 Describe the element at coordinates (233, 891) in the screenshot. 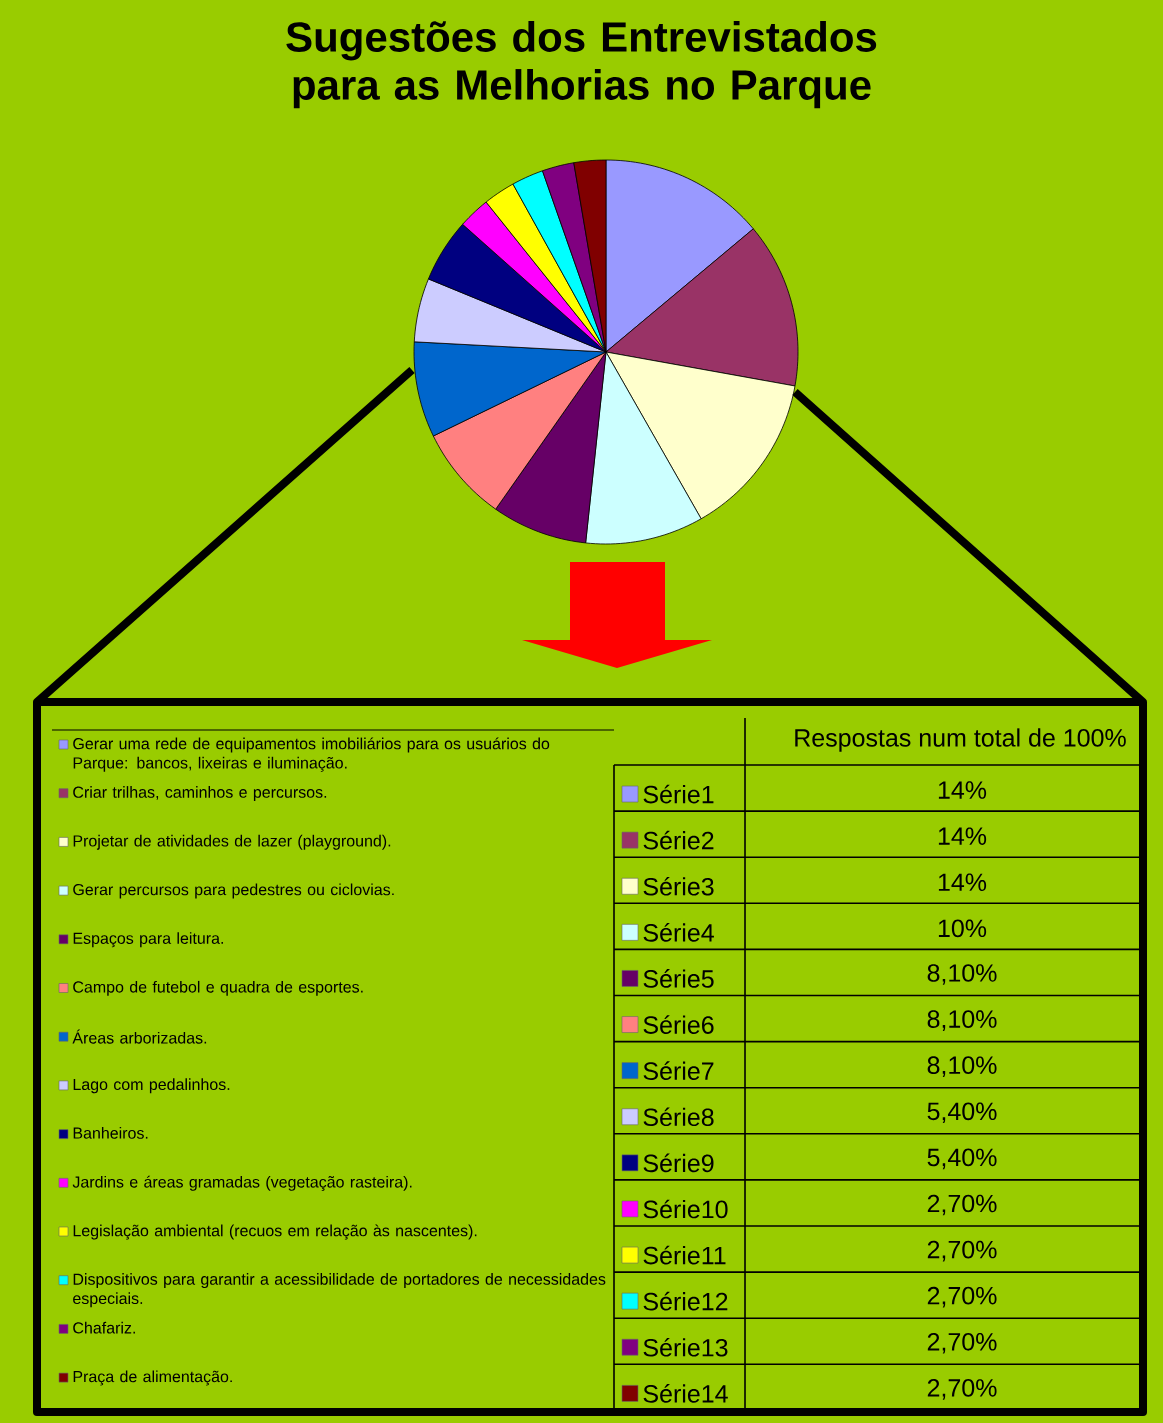

I see `legend-label: Gerar percursos para pedestres ou ciclovias.` at that location.